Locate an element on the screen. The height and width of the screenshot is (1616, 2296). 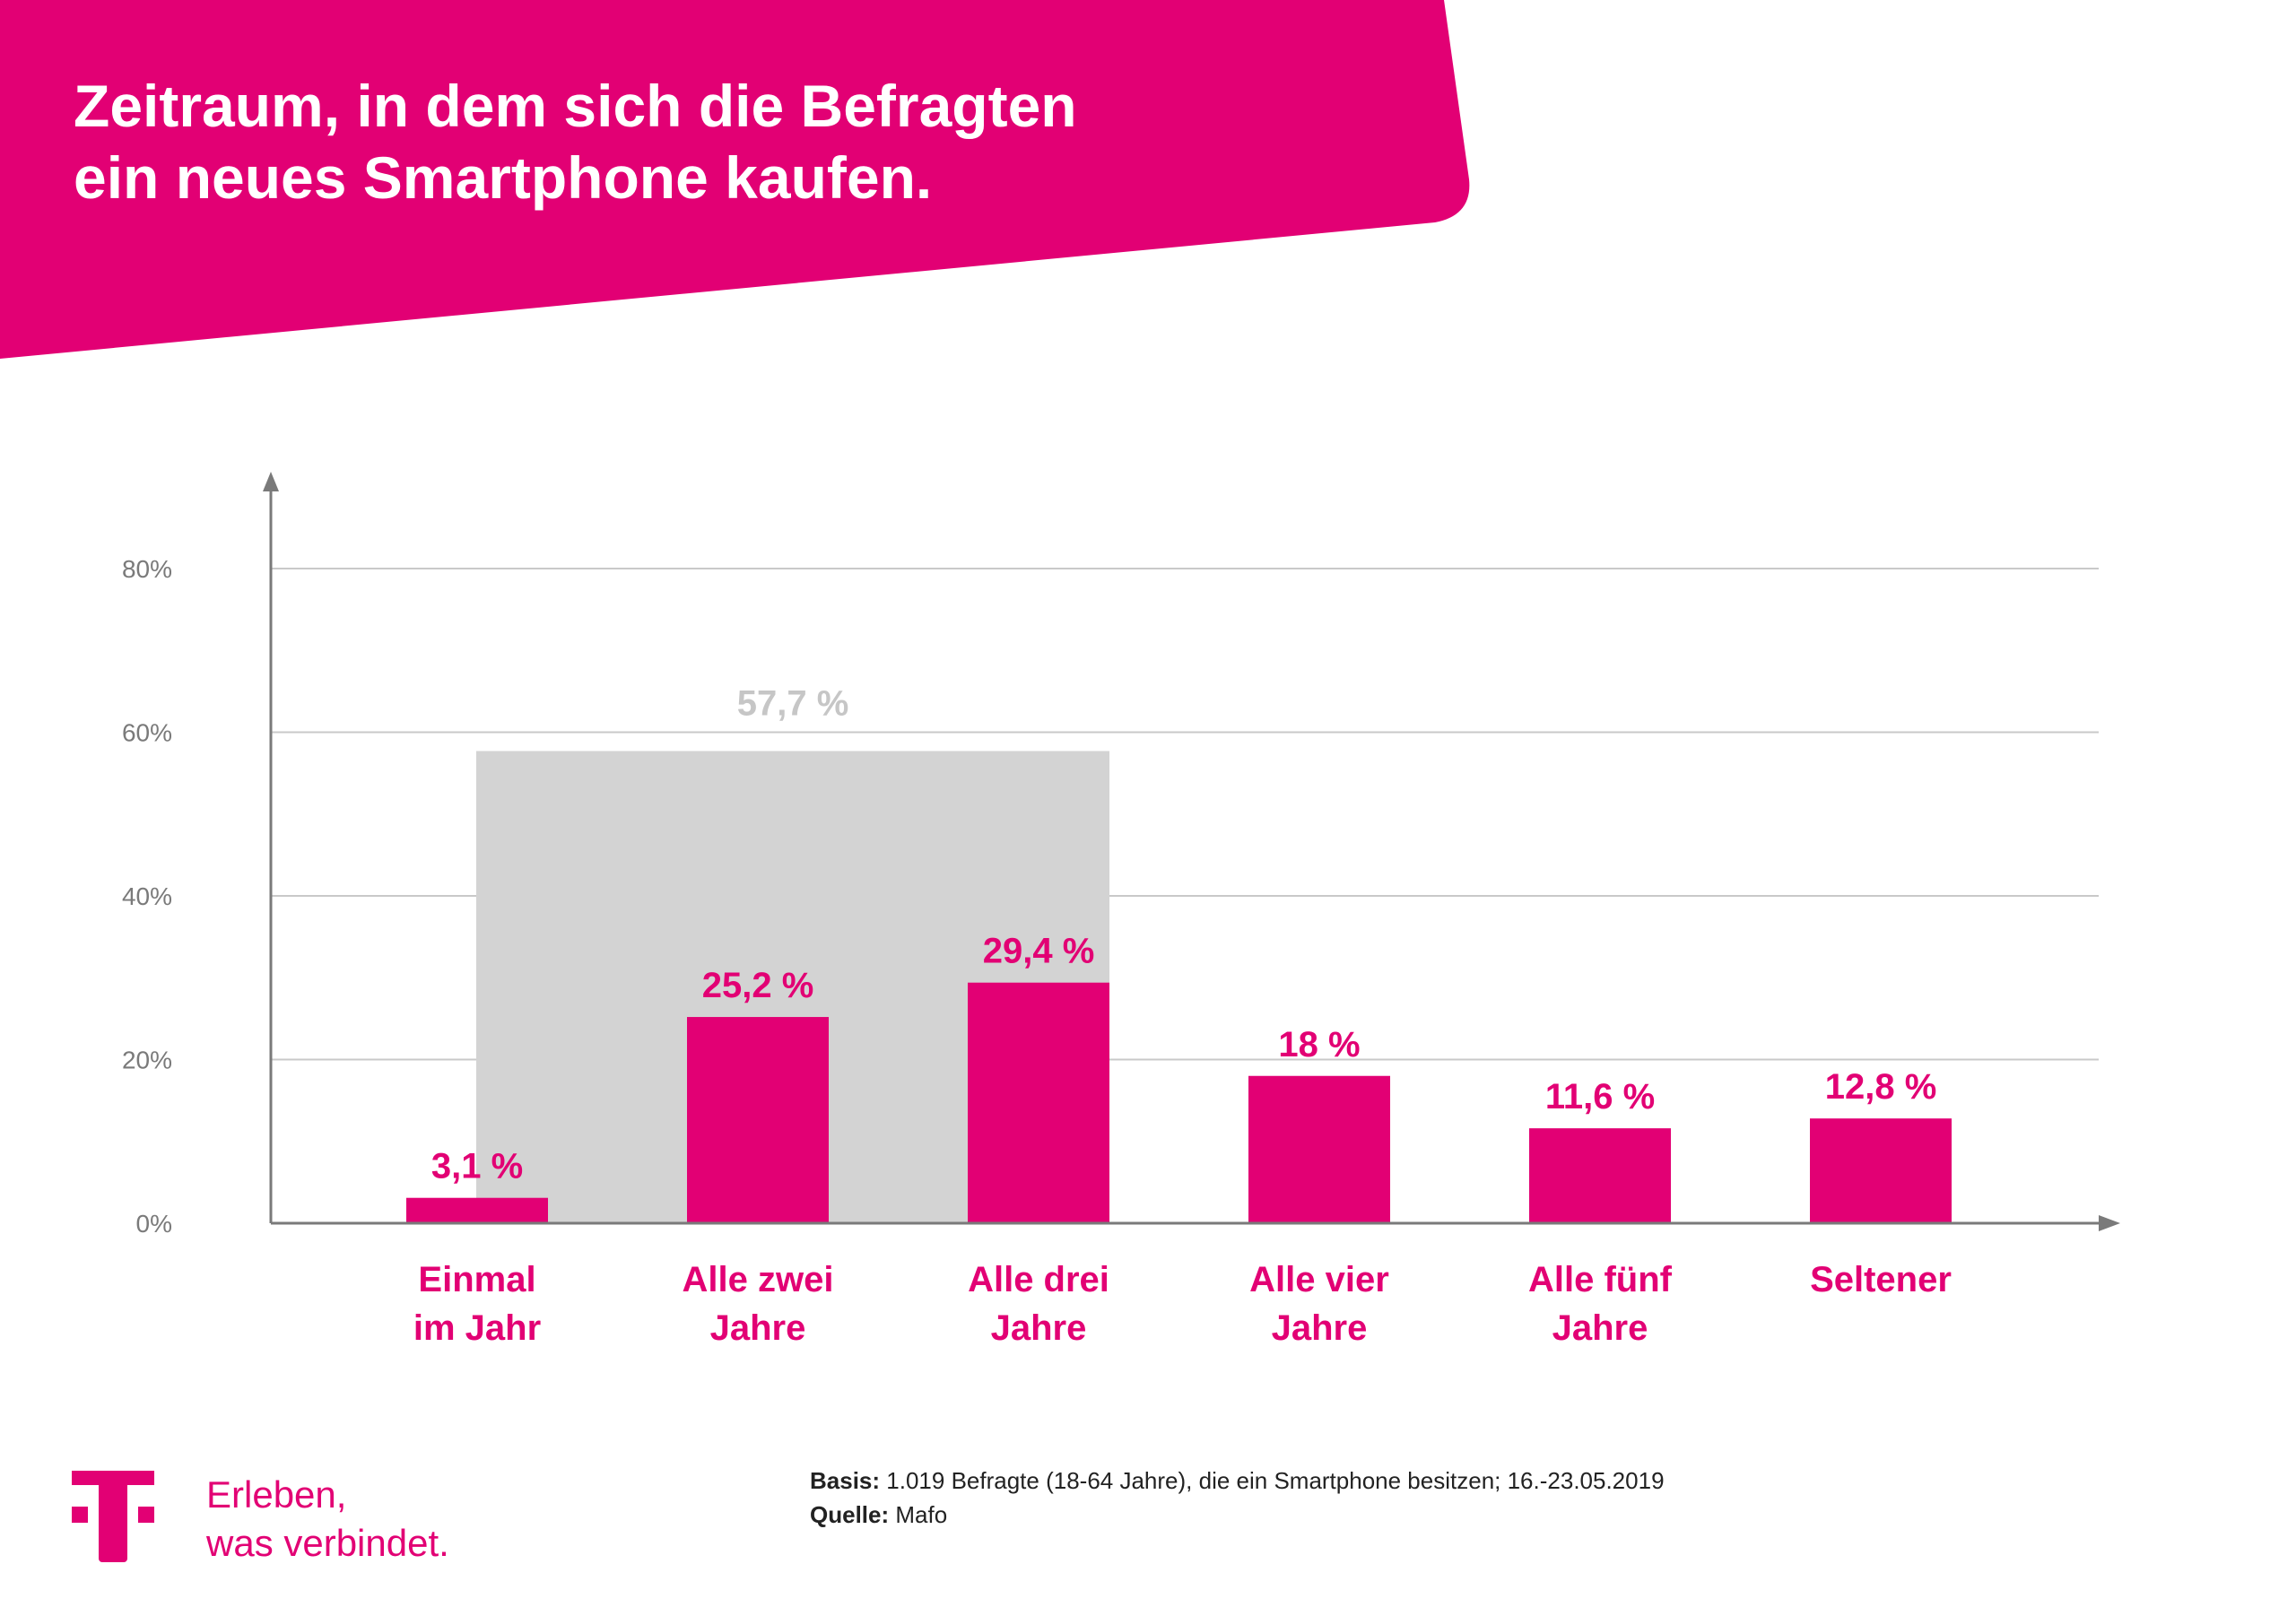
title-line-1: Zeitraum, in dem sich die Befragten is located at coordinates (575, 106).